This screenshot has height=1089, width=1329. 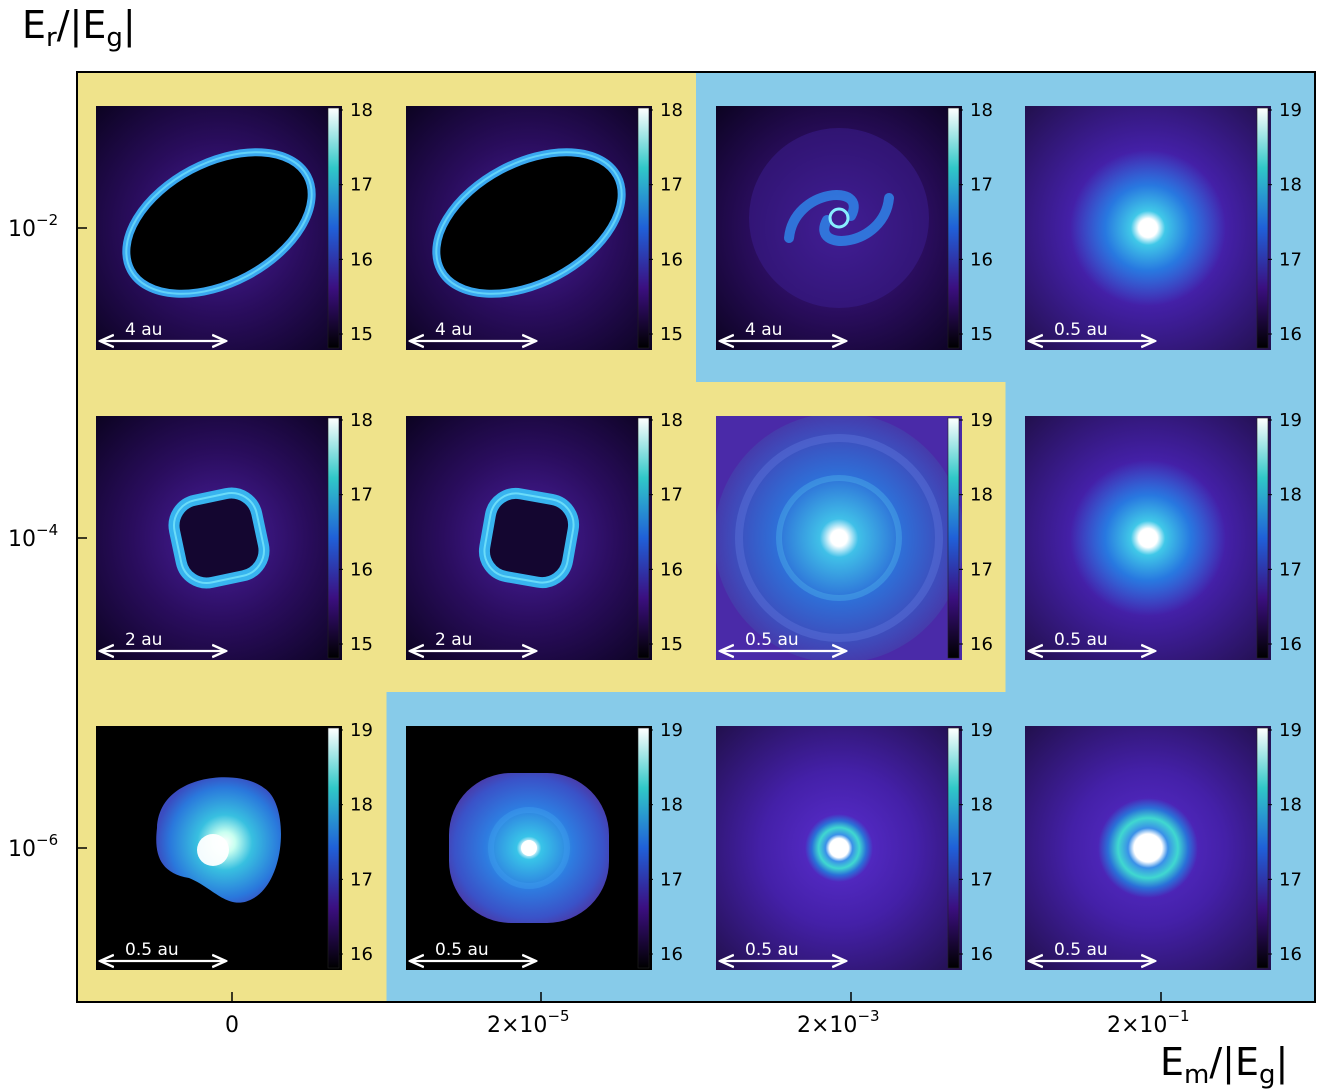 What do you see at coordinates (33, 226) in the screenshot?
I see `svg-text: 10⁻²` at bounding box center [33, 226].